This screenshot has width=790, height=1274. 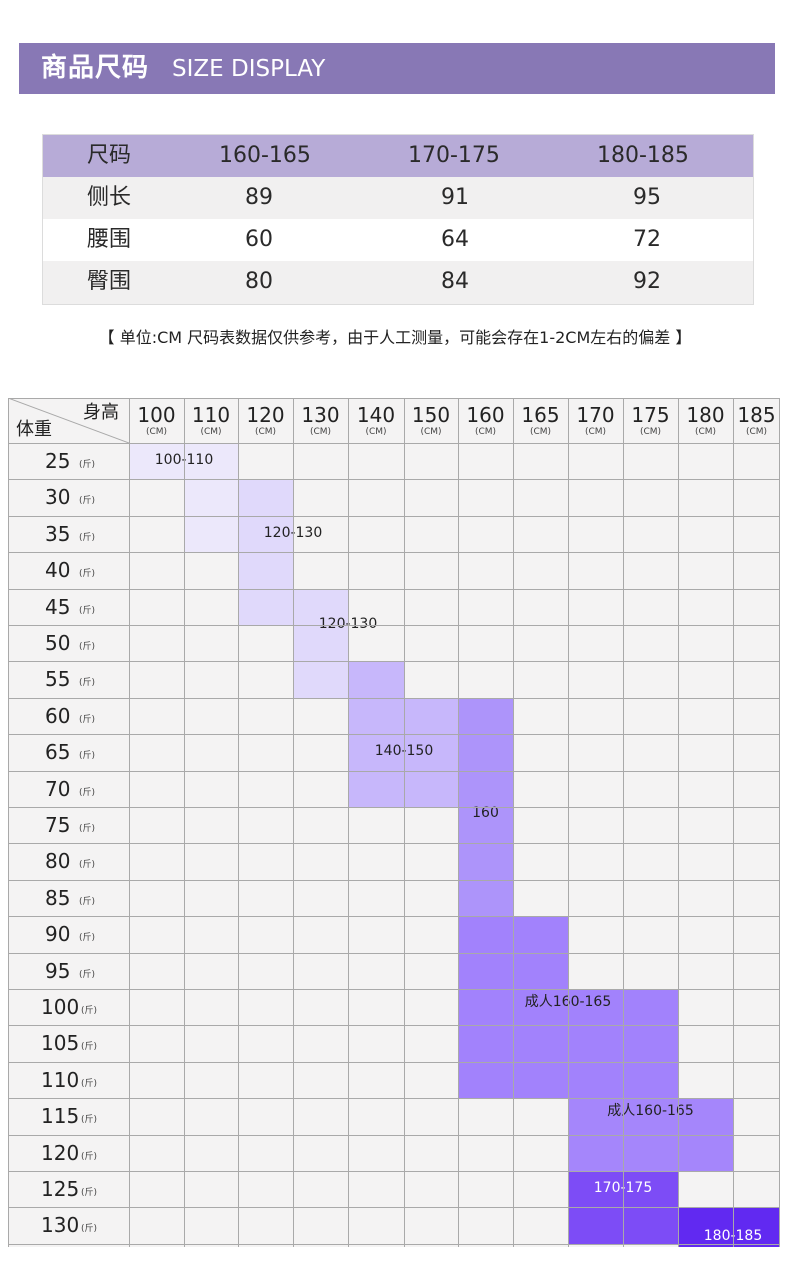 What do you see at coordinates (58, 570) in the screenshot?
I see `weight-value: 40` at bounding box center [58, 570].